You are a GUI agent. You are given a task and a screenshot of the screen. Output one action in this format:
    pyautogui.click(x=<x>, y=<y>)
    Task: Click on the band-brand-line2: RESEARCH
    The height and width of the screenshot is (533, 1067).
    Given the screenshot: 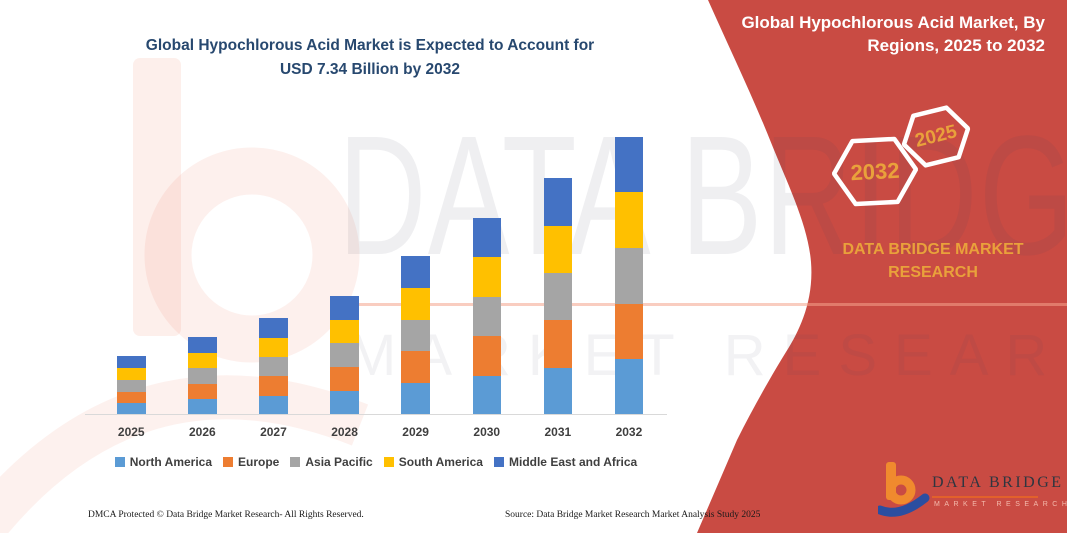 What is the action you would take?
    pyautogui.click(x=933, y=272)
    